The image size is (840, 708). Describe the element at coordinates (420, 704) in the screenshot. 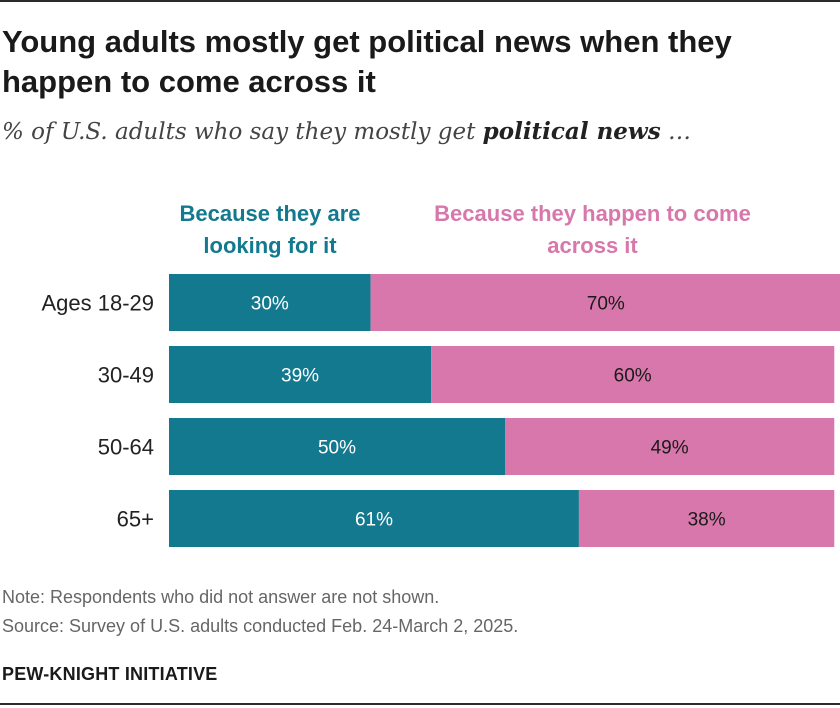

I see `bottom-rule` at that location.